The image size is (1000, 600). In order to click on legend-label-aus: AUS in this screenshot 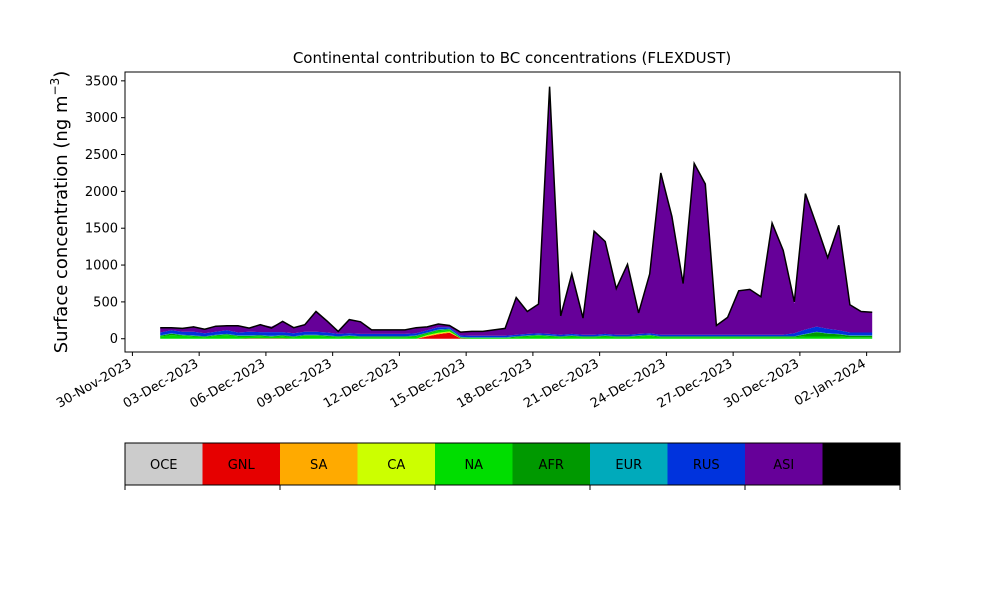, I will do `click(861, 465)`.